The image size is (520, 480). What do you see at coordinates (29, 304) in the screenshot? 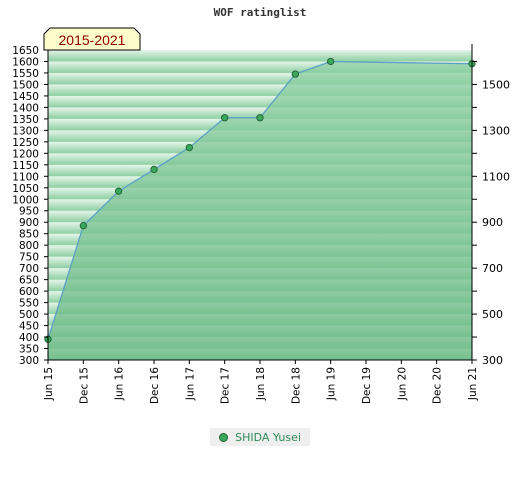
I see `left-tick-label: 550` at bounding box center [29, 304].